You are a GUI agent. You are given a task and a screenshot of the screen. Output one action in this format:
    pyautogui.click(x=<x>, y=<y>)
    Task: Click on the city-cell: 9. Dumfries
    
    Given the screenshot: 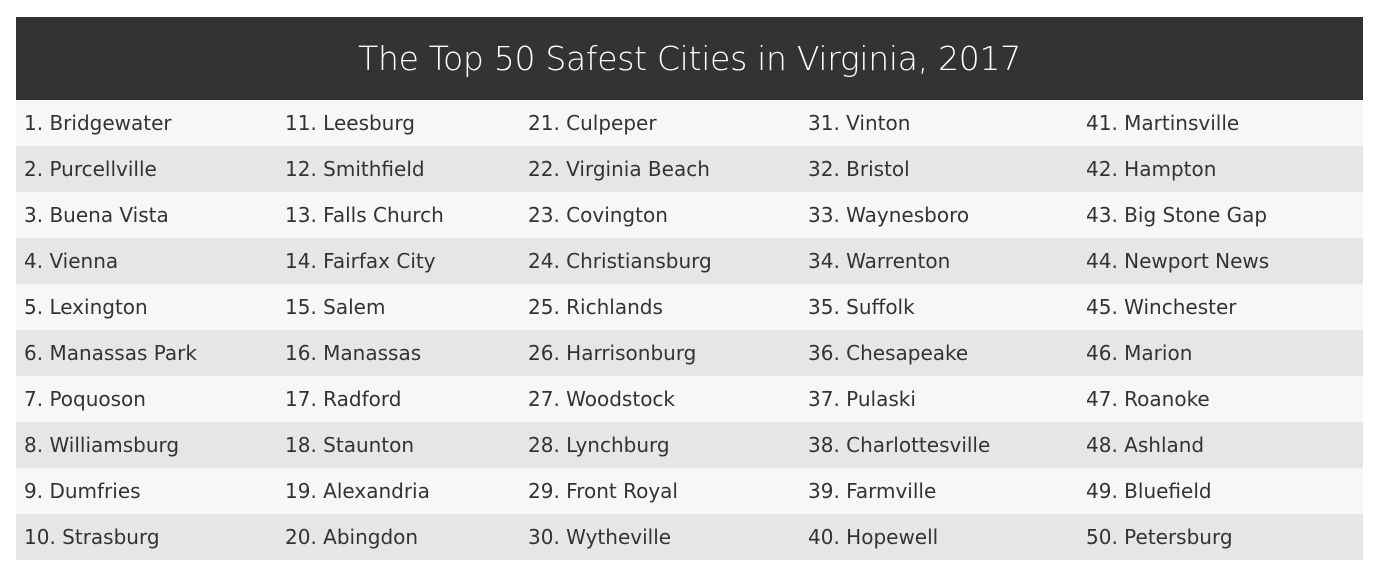 What is the action you would take?
    pyautogui.click(x=146, y=491)
    